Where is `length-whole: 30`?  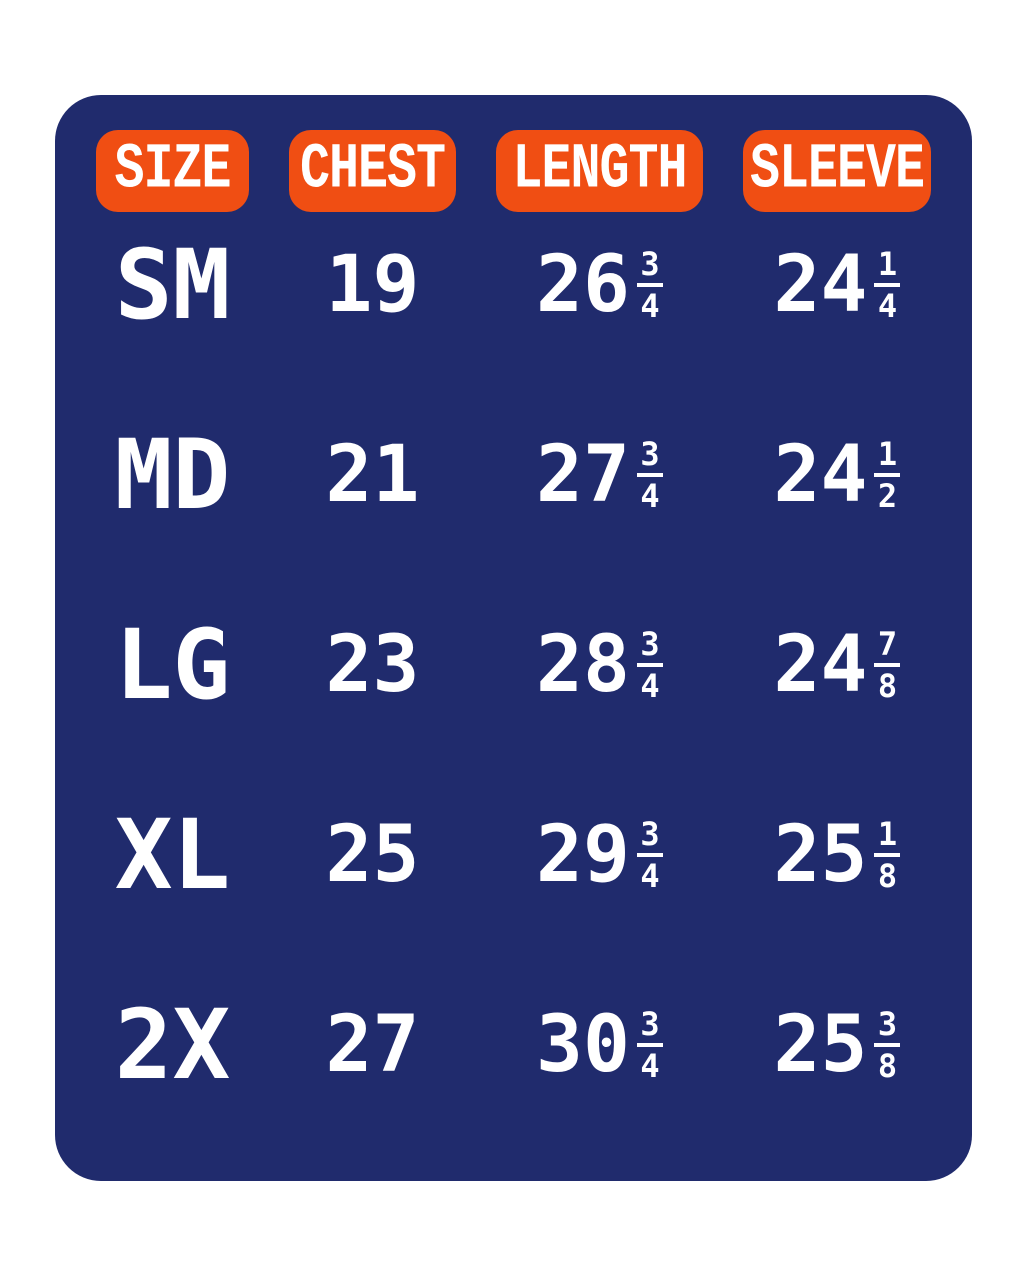
length-whole: 30 is located at coordinates (583, 1045).